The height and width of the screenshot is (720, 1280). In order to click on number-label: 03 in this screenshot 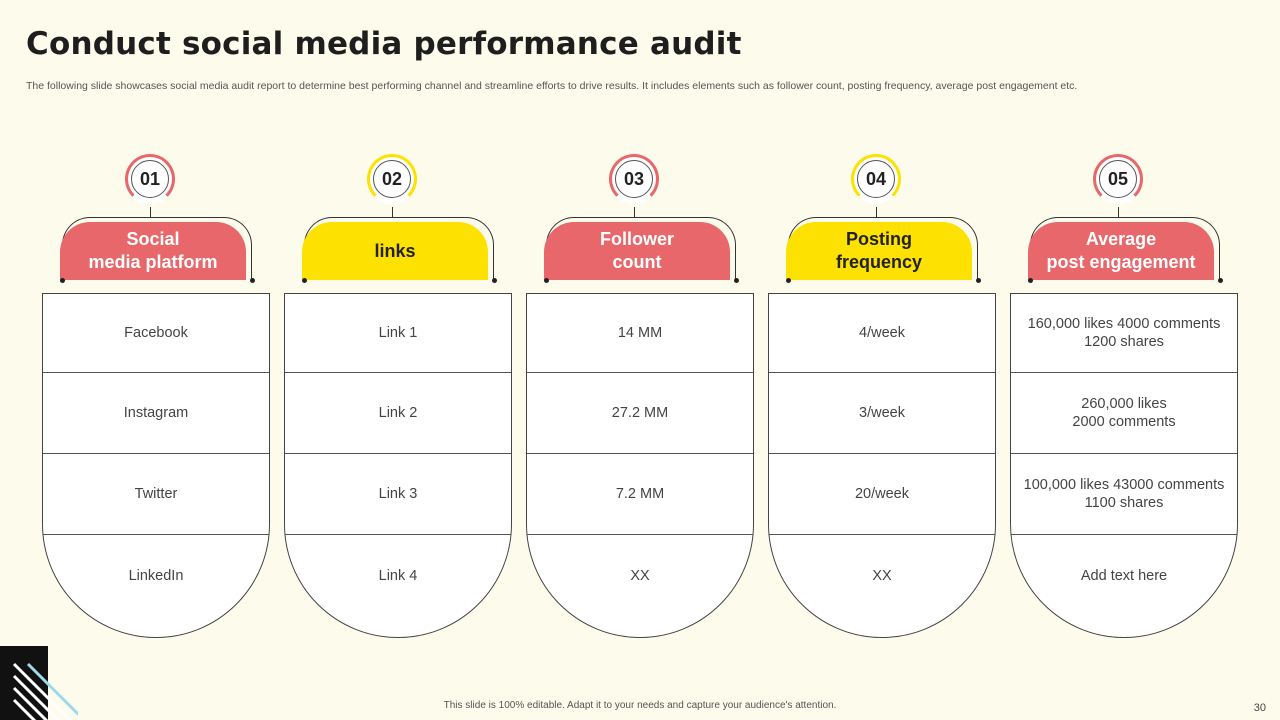, I will do `click(634, 179)`.